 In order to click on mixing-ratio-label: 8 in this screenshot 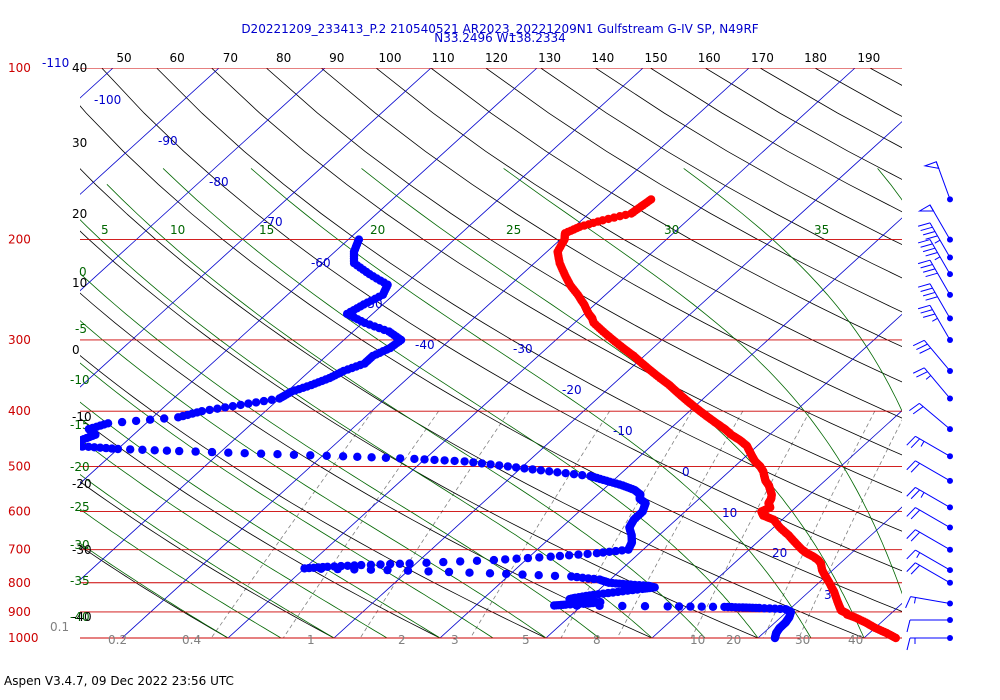, I will do `click(597, 640)`.